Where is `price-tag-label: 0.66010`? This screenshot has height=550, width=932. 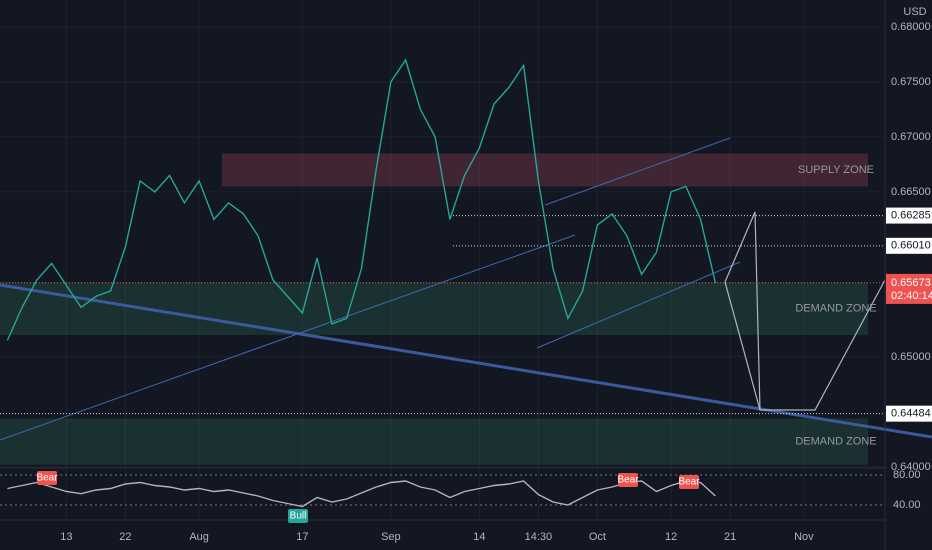
price-tag-label: 0.66010 is located at coordinates (911, 246).